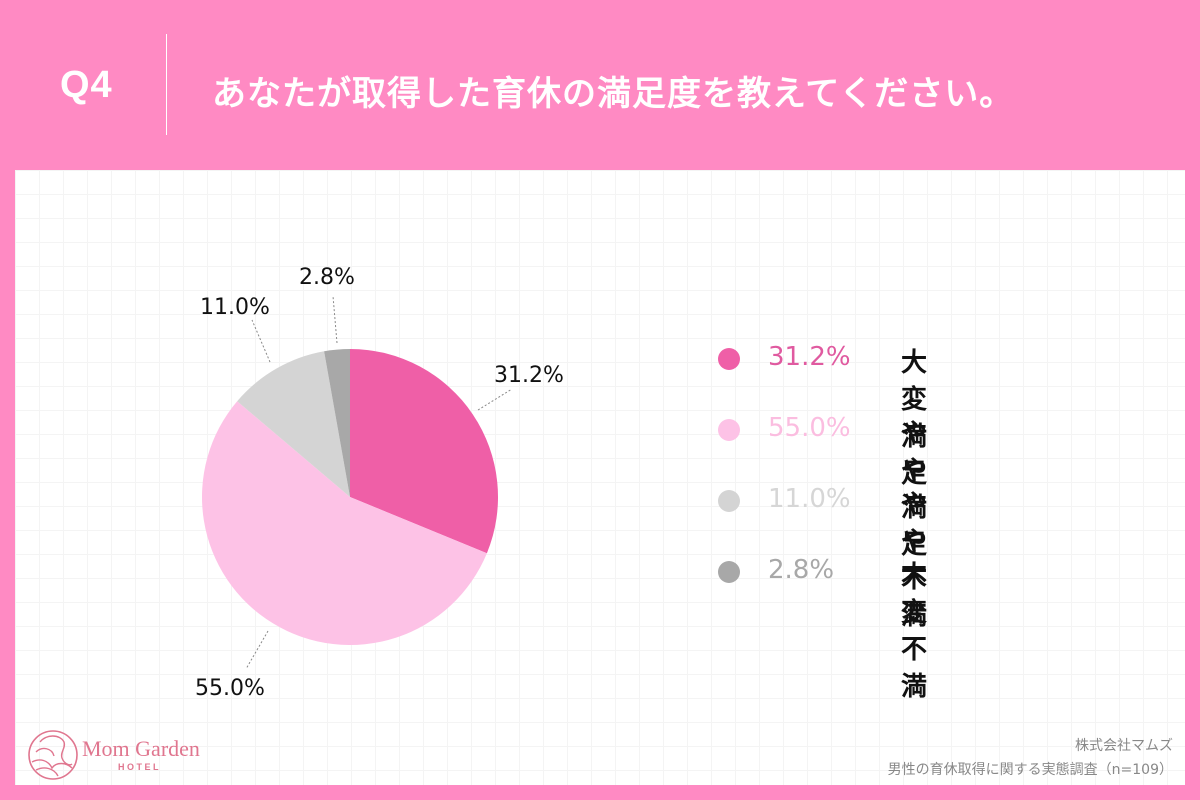 The width and height of the screenshot is (1200, 800). I want to click on slice-very-dissatisfied, so click(337, 423).